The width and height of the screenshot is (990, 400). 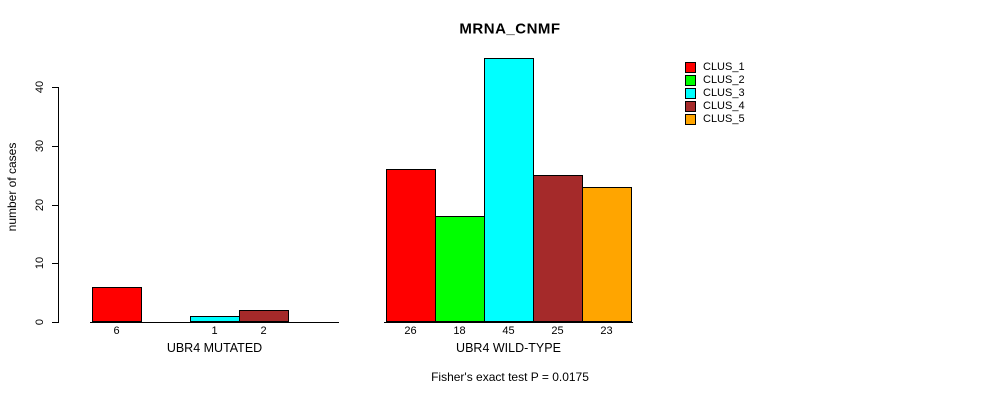 I want to click on y-axis-title: number of cases, so click(x=12, y=187).